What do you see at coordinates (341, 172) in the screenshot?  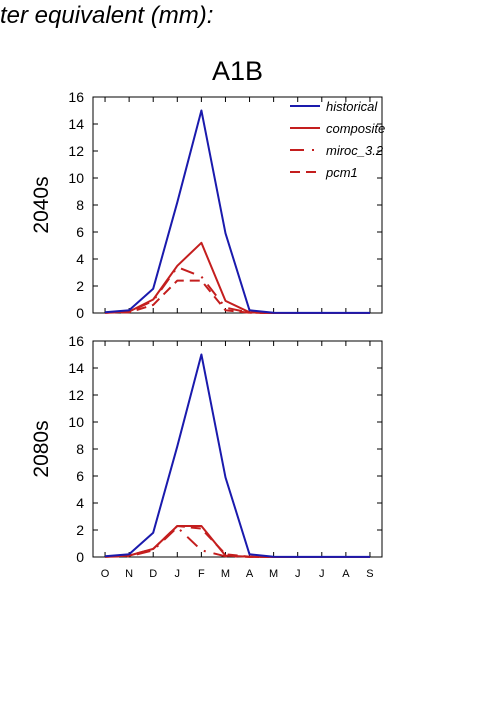 I see `legend-label: pcm1` at bounding box center [341, 172].